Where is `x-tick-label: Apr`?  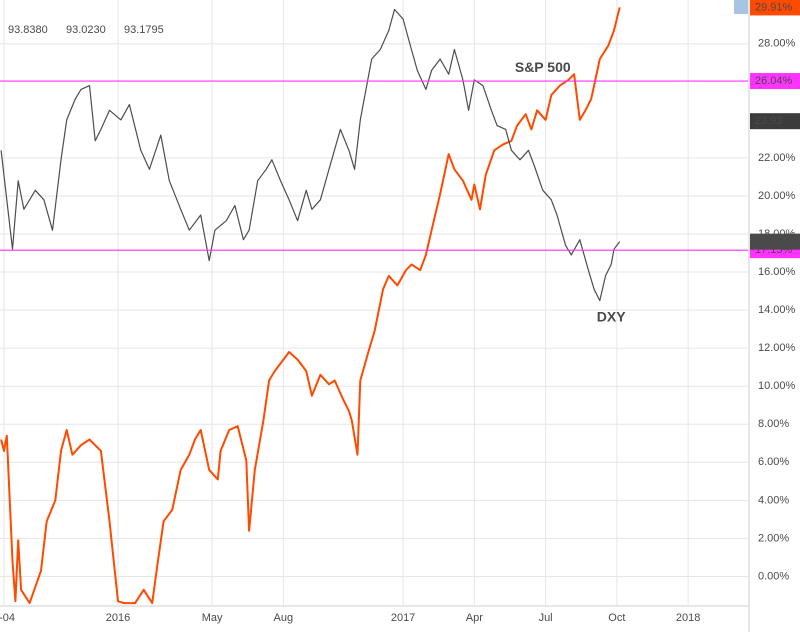
x-tick-label: Apr is located at coordinates (474, 618).